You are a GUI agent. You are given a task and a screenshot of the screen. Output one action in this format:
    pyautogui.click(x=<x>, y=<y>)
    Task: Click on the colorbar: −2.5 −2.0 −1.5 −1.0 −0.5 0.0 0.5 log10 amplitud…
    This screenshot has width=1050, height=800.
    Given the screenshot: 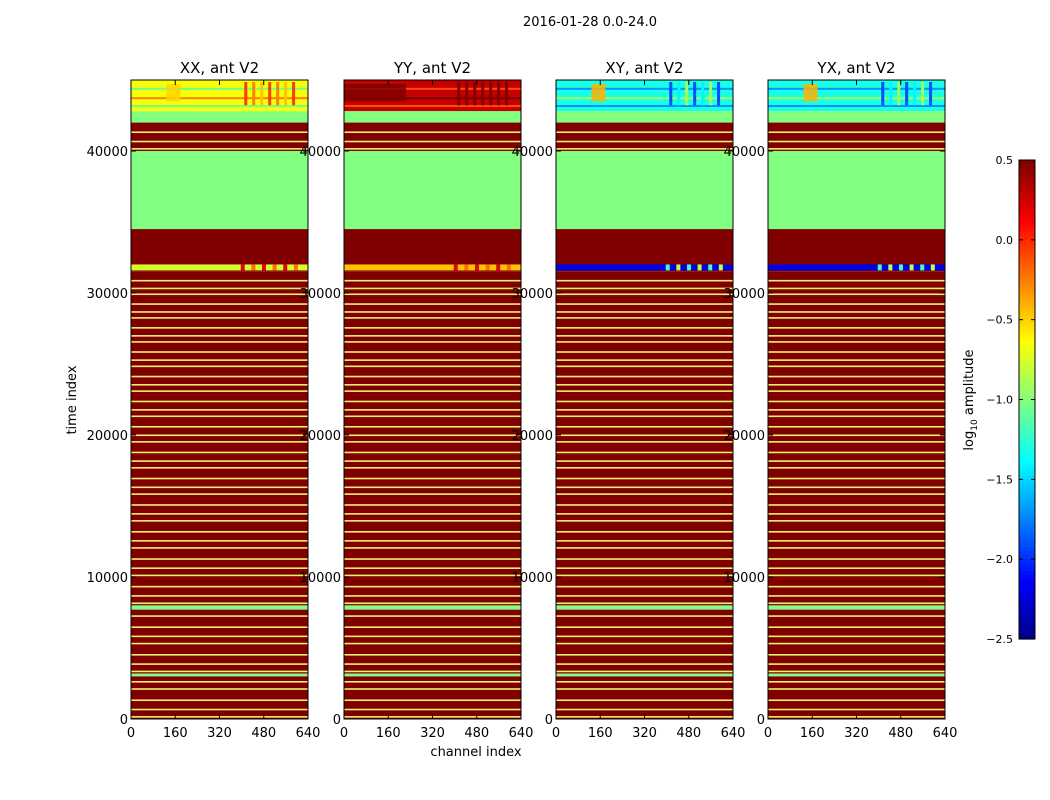 What is the action you would take?
    pyautogui.click(x=999, y=400)
    